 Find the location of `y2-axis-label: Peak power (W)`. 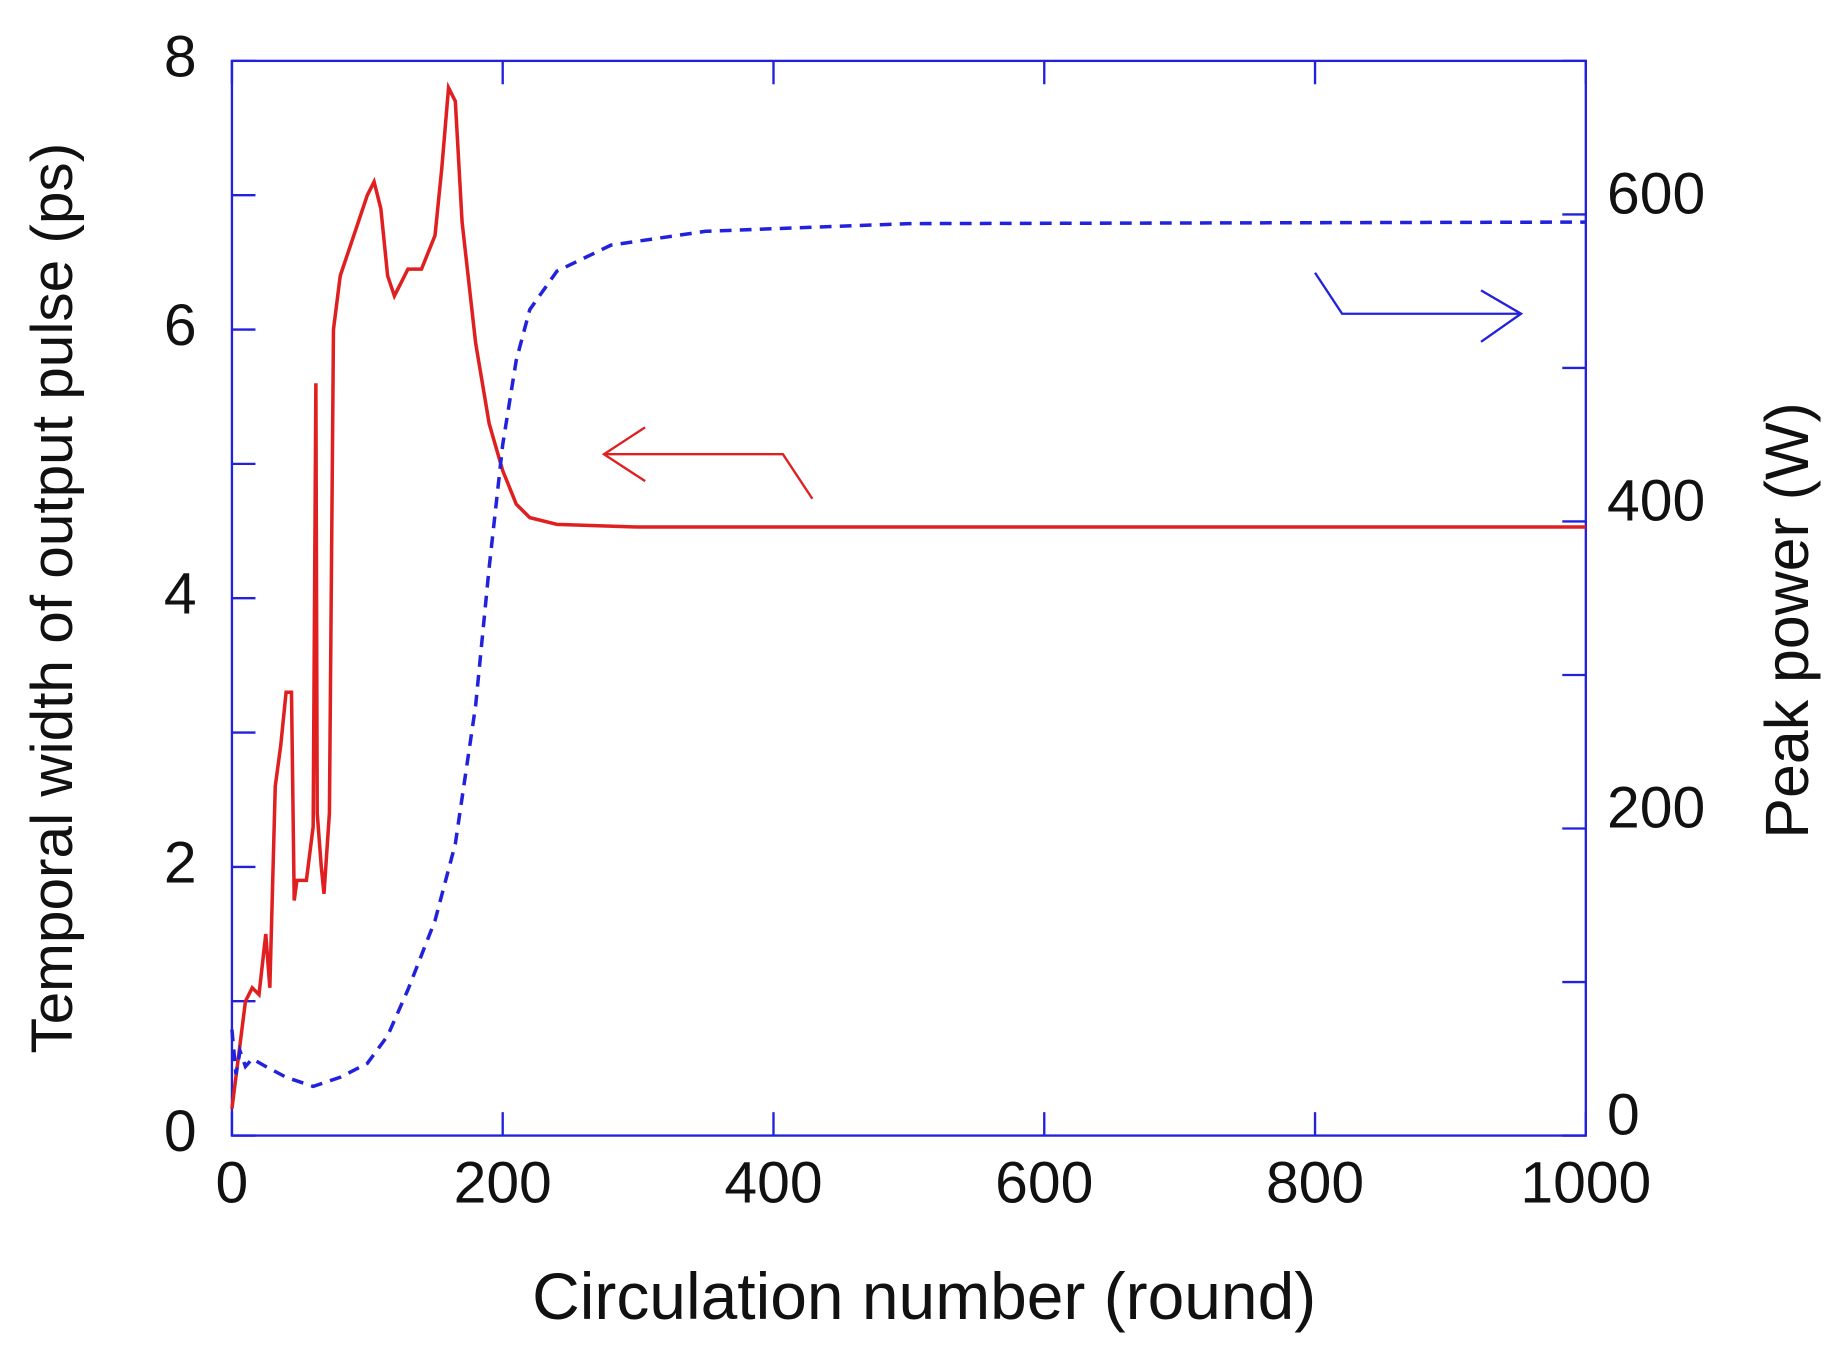

y2-axis-label: Peak power (W) is located at coordinates (1787, 620).